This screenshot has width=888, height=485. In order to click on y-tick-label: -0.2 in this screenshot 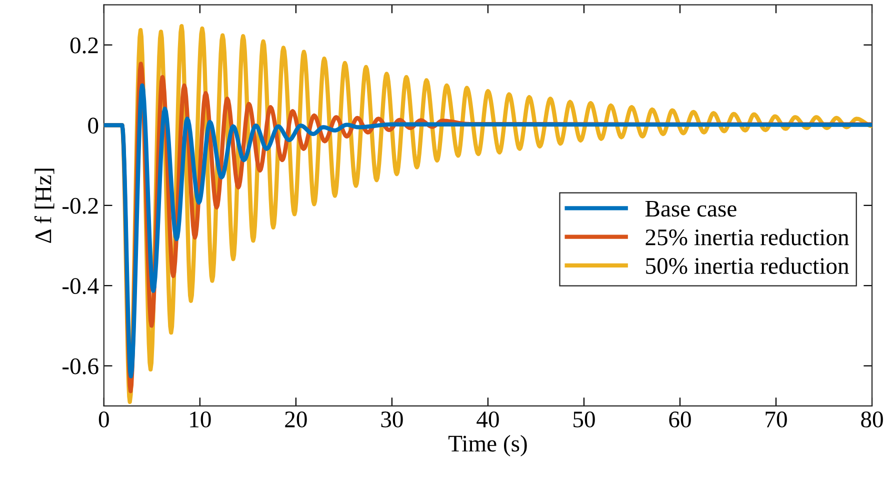, I will do `click(80, 206)`.